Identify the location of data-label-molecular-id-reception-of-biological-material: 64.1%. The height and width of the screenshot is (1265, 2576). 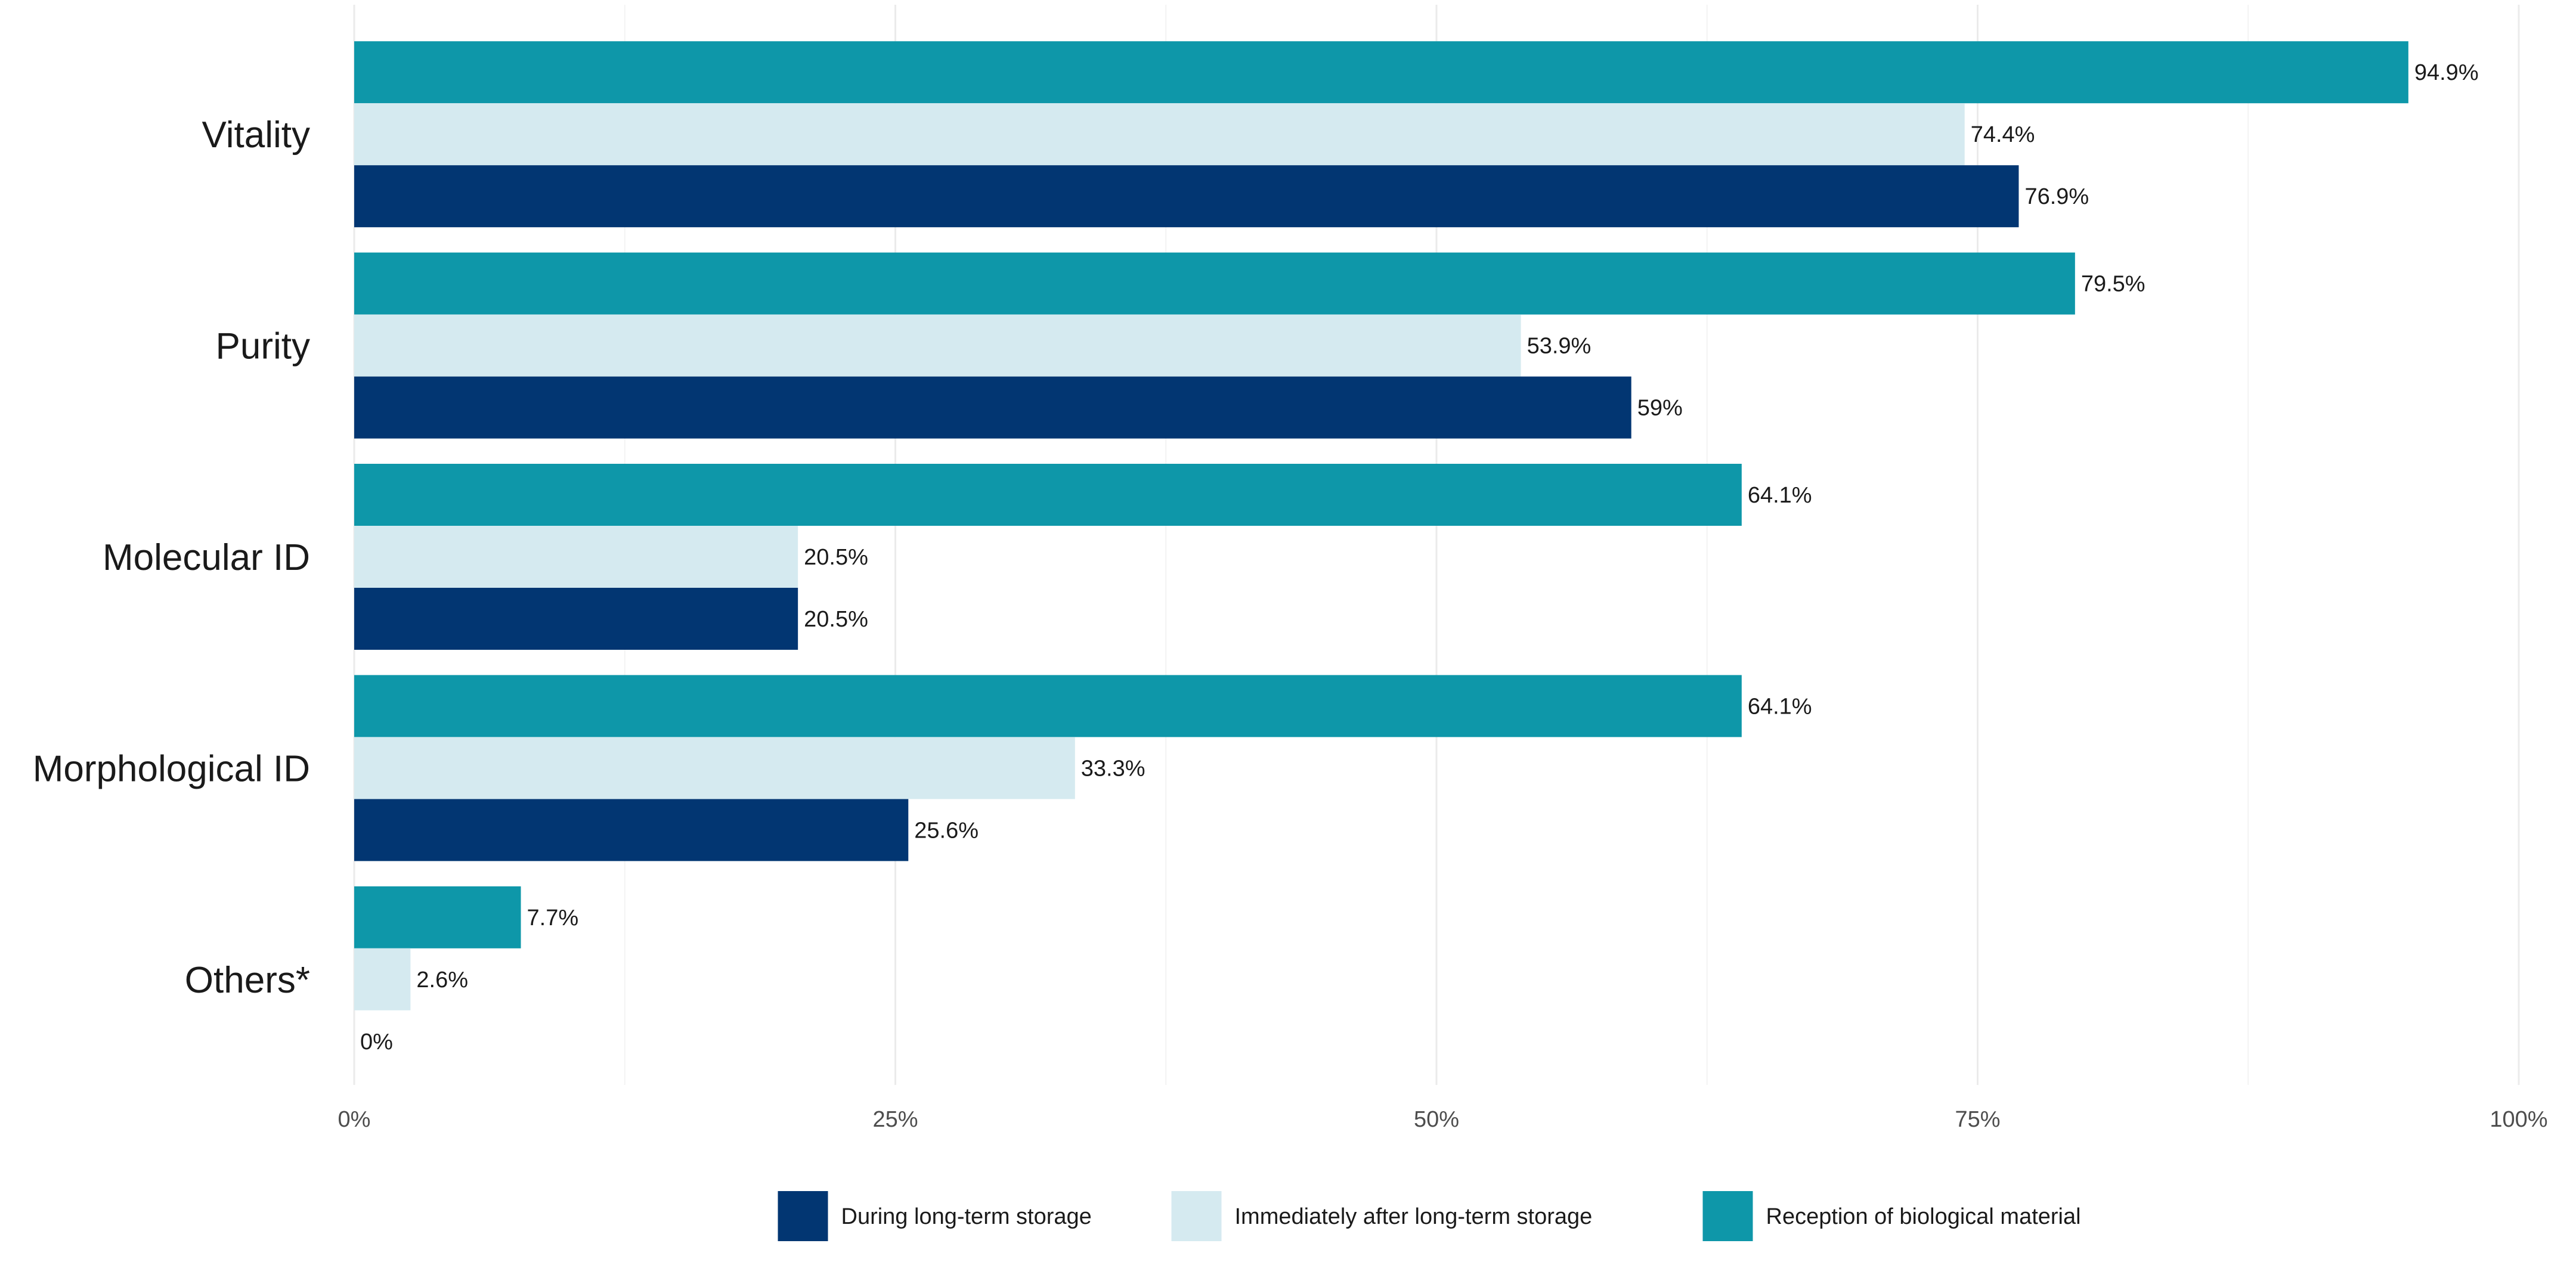
(1780, 496).